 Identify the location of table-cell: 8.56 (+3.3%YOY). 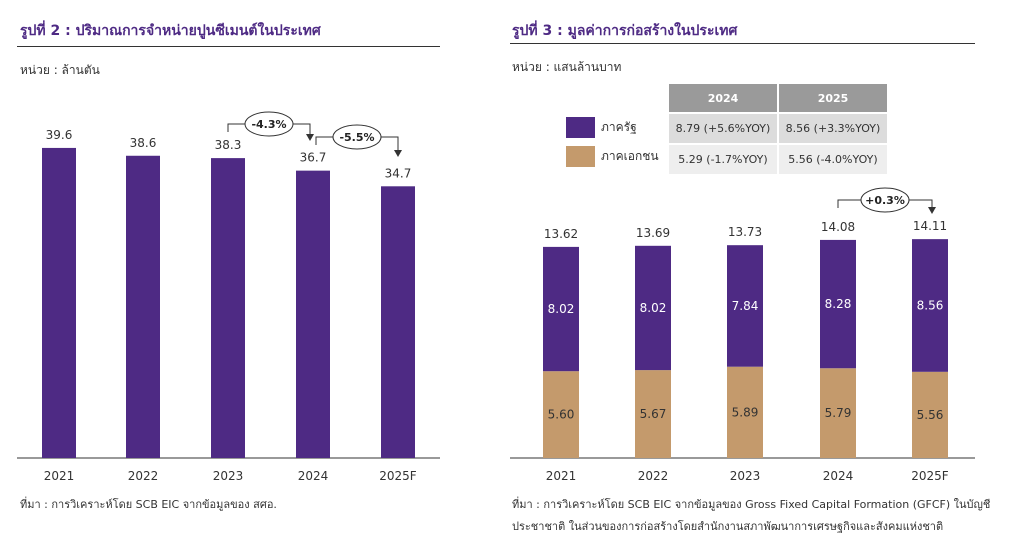
(833, 128).